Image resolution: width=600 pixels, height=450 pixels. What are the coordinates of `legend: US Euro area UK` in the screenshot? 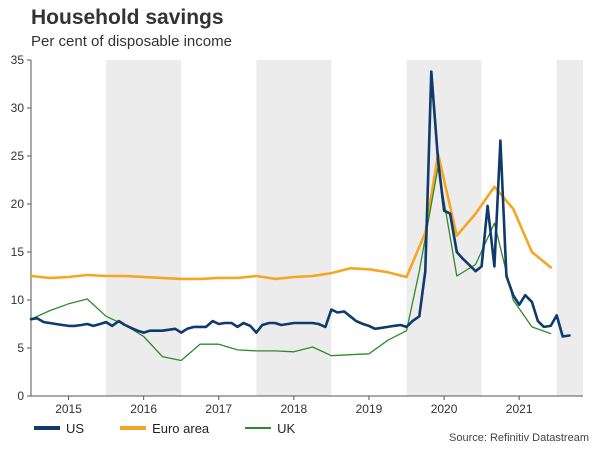 It's located at (182, 428).